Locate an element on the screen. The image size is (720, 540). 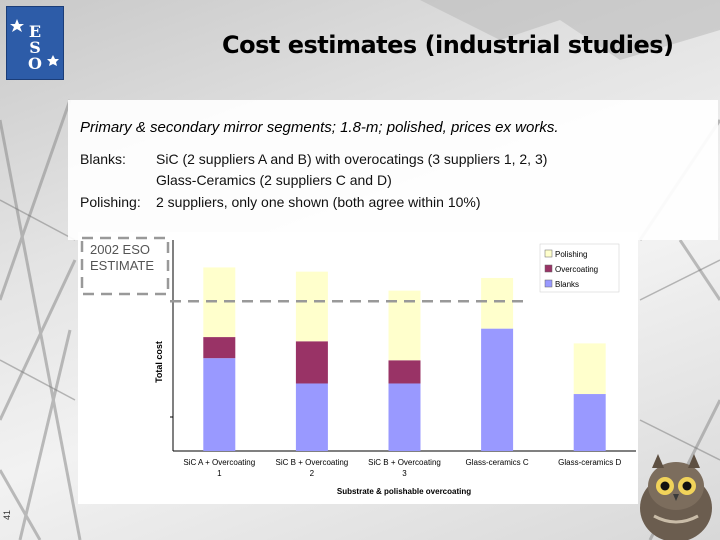
polishing-label: Polishing: is located at coordinates (110, 202).